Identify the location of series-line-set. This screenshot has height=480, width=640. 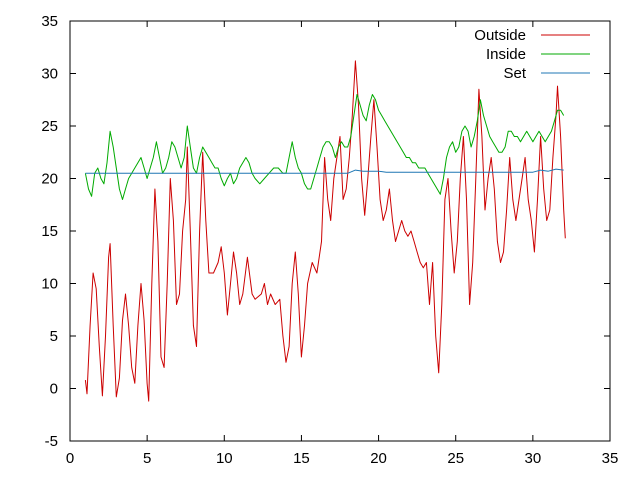
(324, 171).